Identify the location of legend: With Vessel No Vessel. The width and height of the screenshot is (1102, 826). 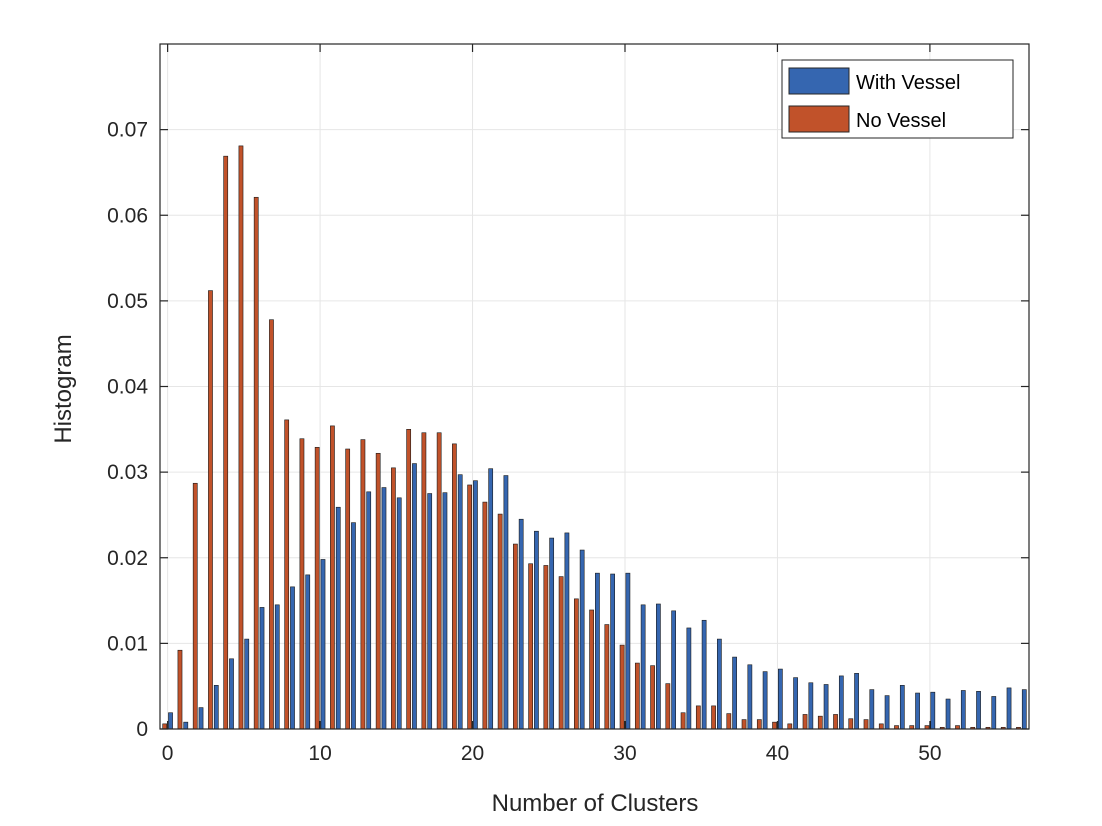
(897, 99).